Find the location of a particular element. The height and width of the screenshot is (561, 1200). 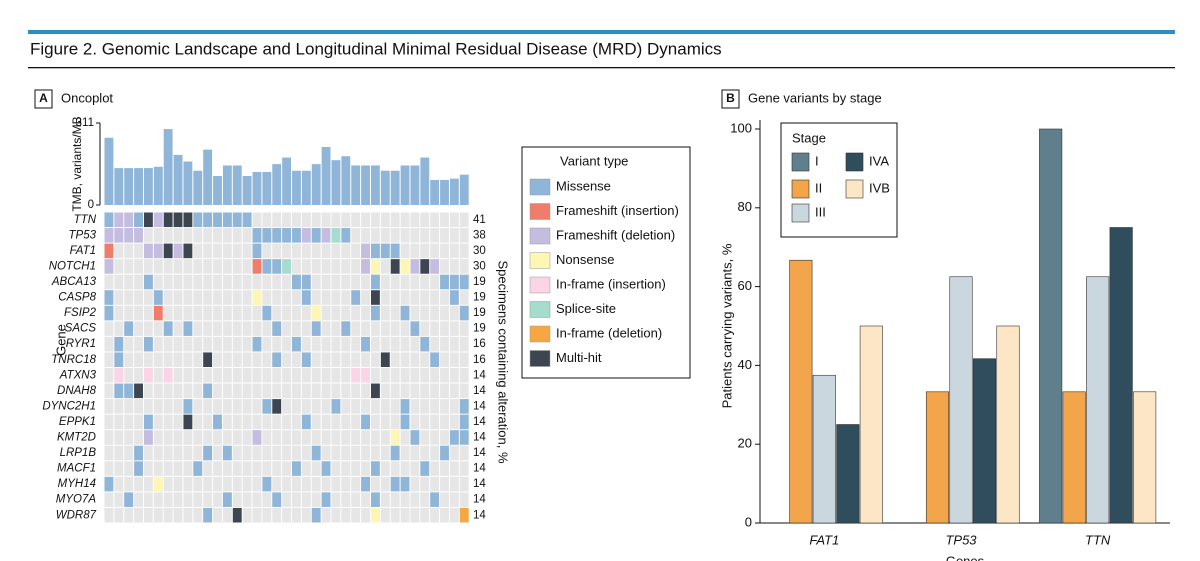

y-tick-label: 20 is located at coordinates (745, 443).